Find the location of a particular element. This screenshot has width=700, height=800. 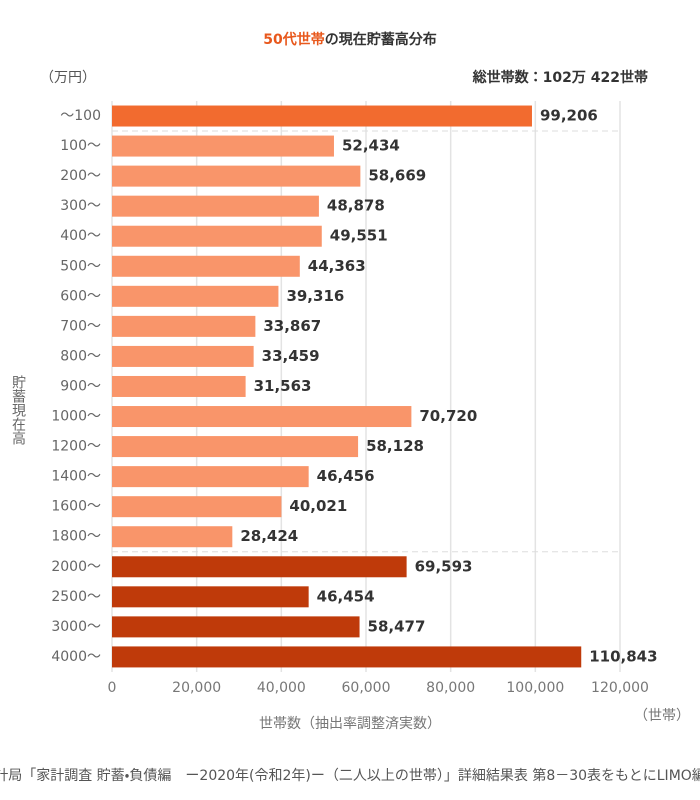

value-label: 39,316 is located at coordinates (315, 296).